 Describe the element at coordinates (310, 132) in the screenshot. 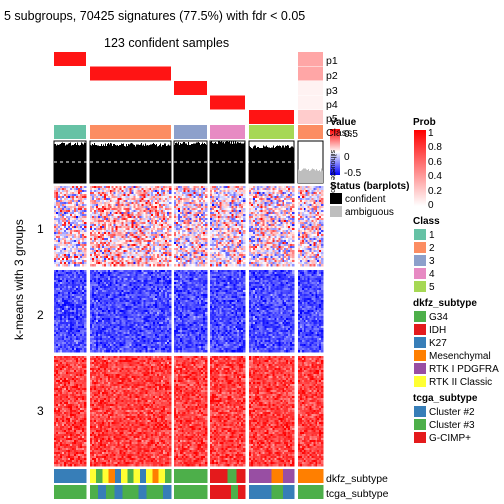

I see `class-cell-g6` at that location.